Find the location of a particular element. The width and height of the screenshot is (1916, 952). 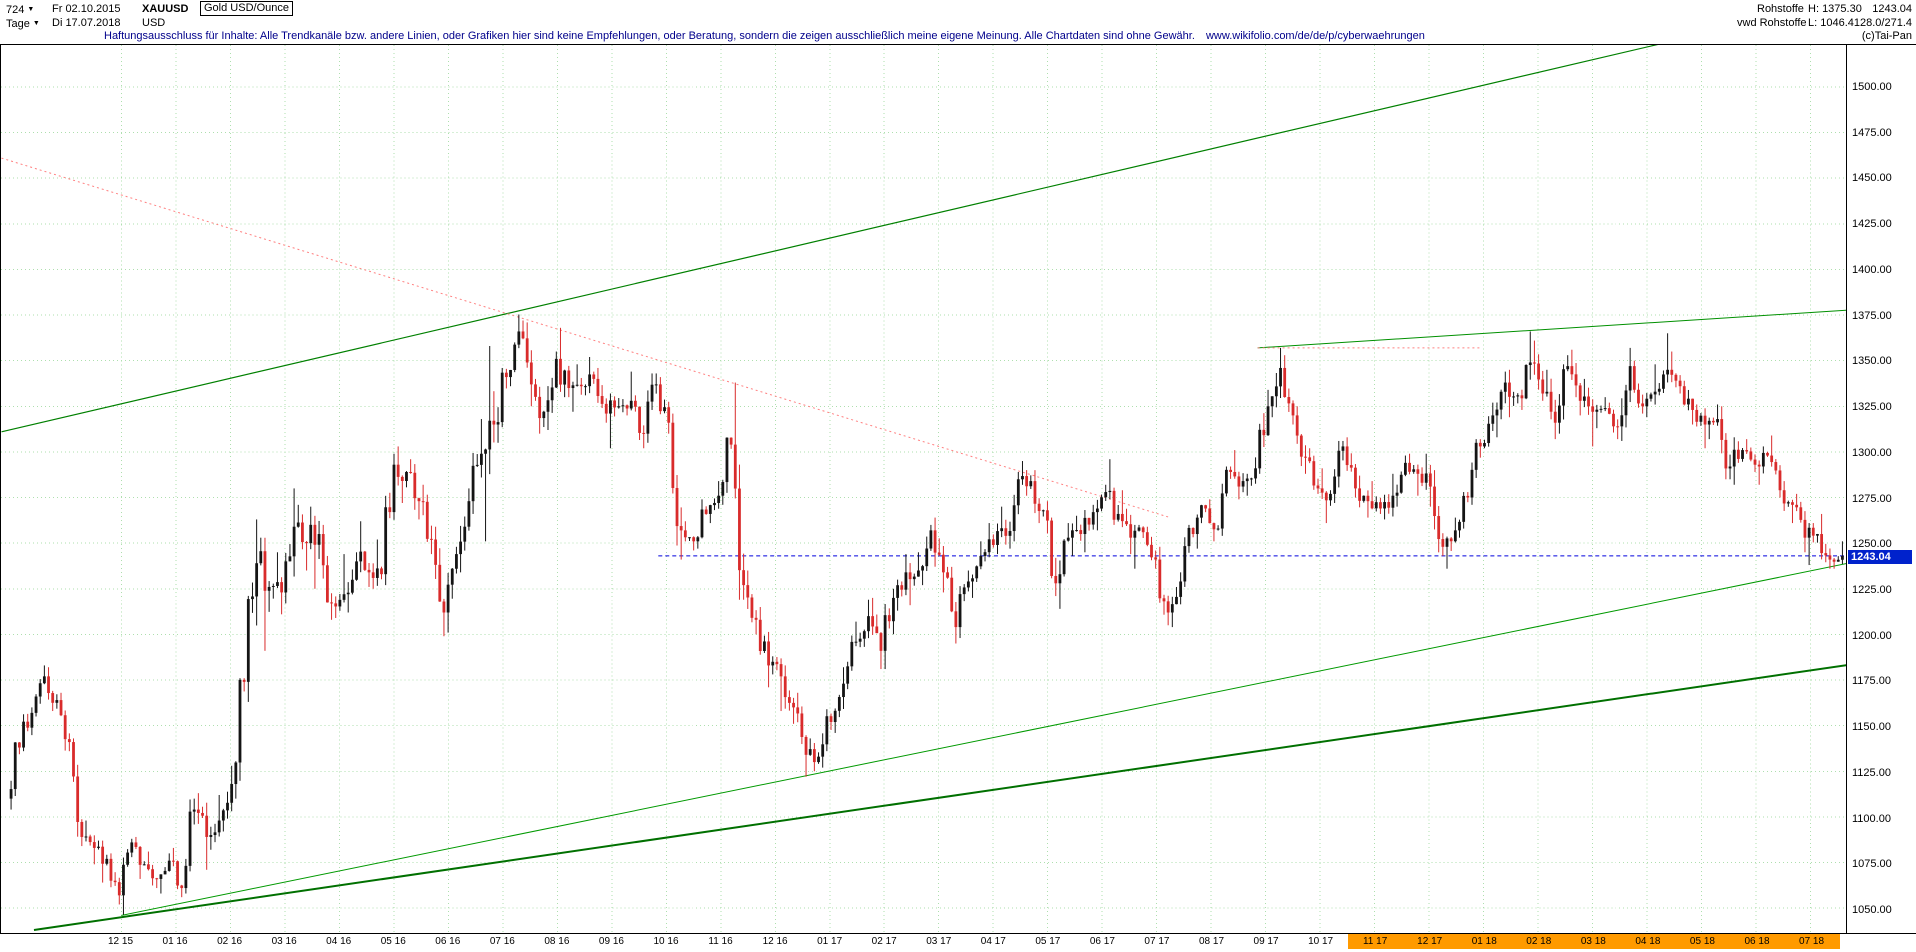

x-axis-label: 04 17 is located at coordinates (993, 941).